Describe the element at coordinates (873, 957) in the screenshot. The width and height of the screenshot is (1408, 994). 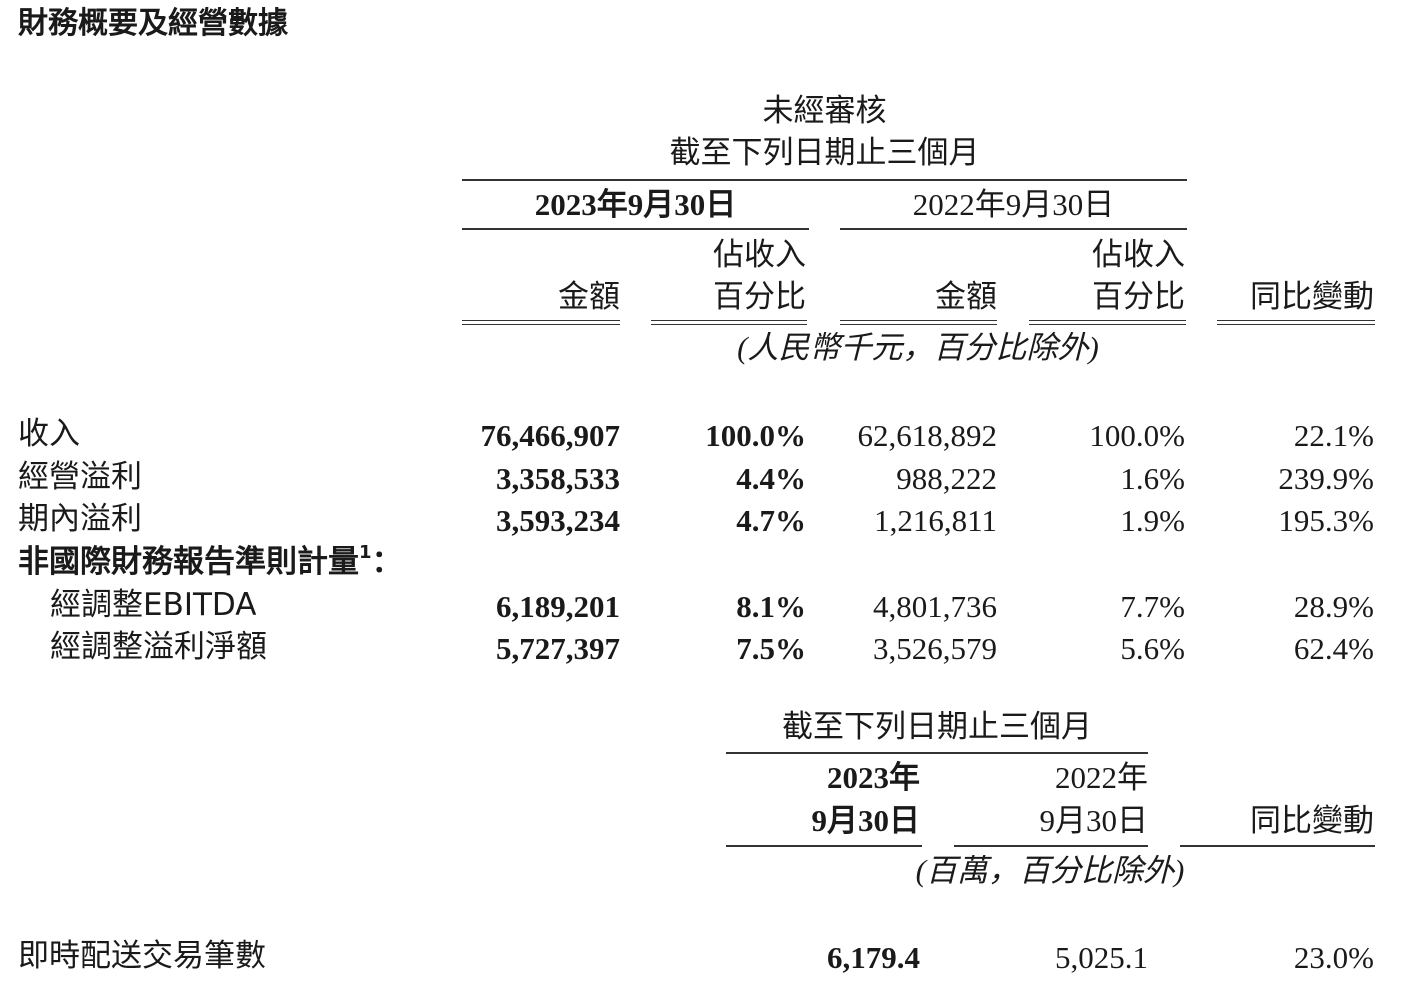
I see `value-2023: 6,179.4` at that location.